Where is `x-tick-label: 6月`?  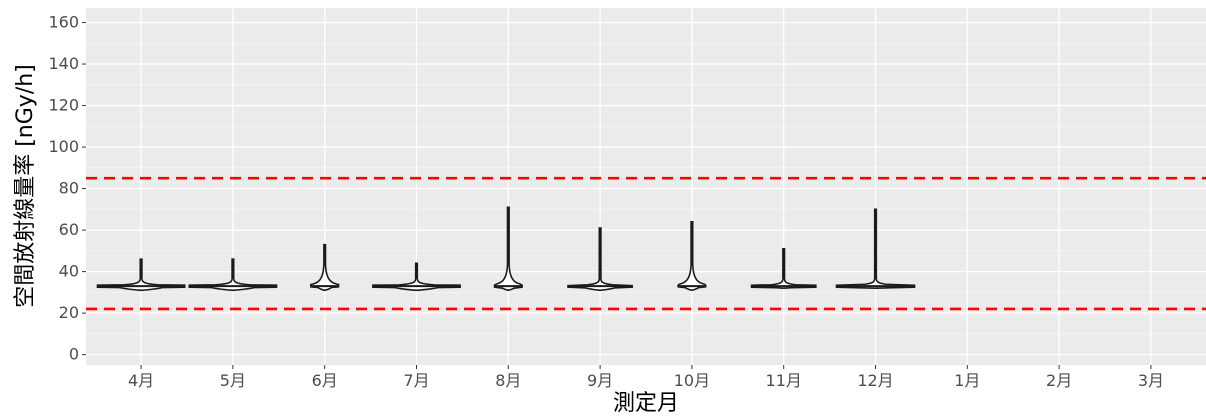 x-tick-label: 6月 is located at coordinates (325, 380).